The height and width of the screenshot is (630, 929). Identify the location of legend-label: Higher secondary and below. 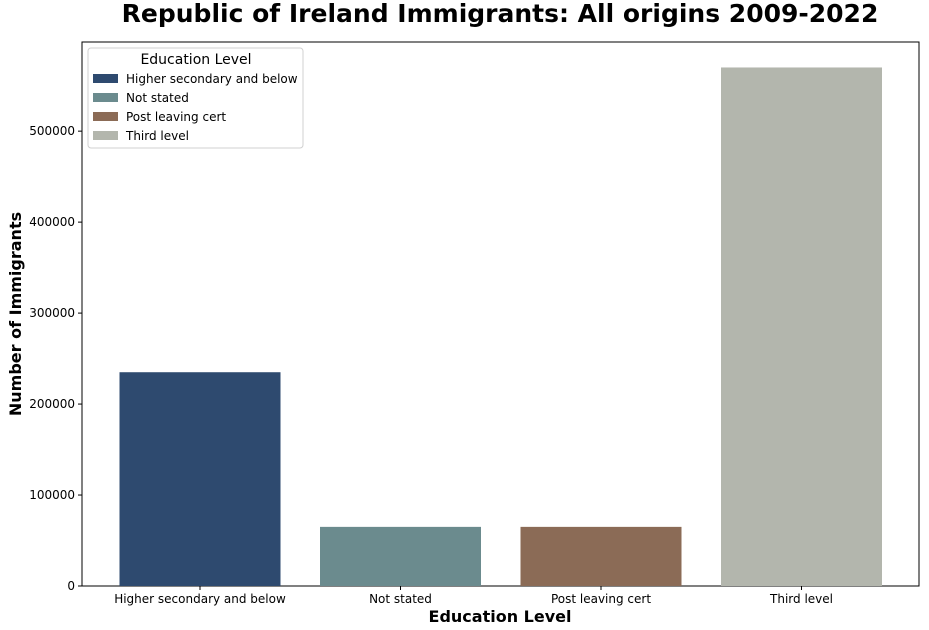
(212, 79).